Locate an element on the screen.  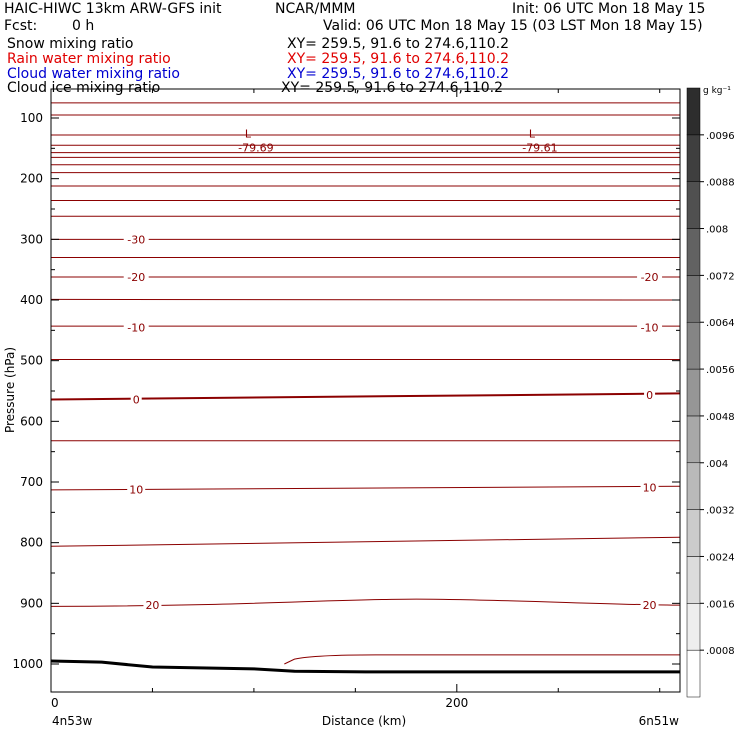
terrain-line is located at coordinates (365, 666).